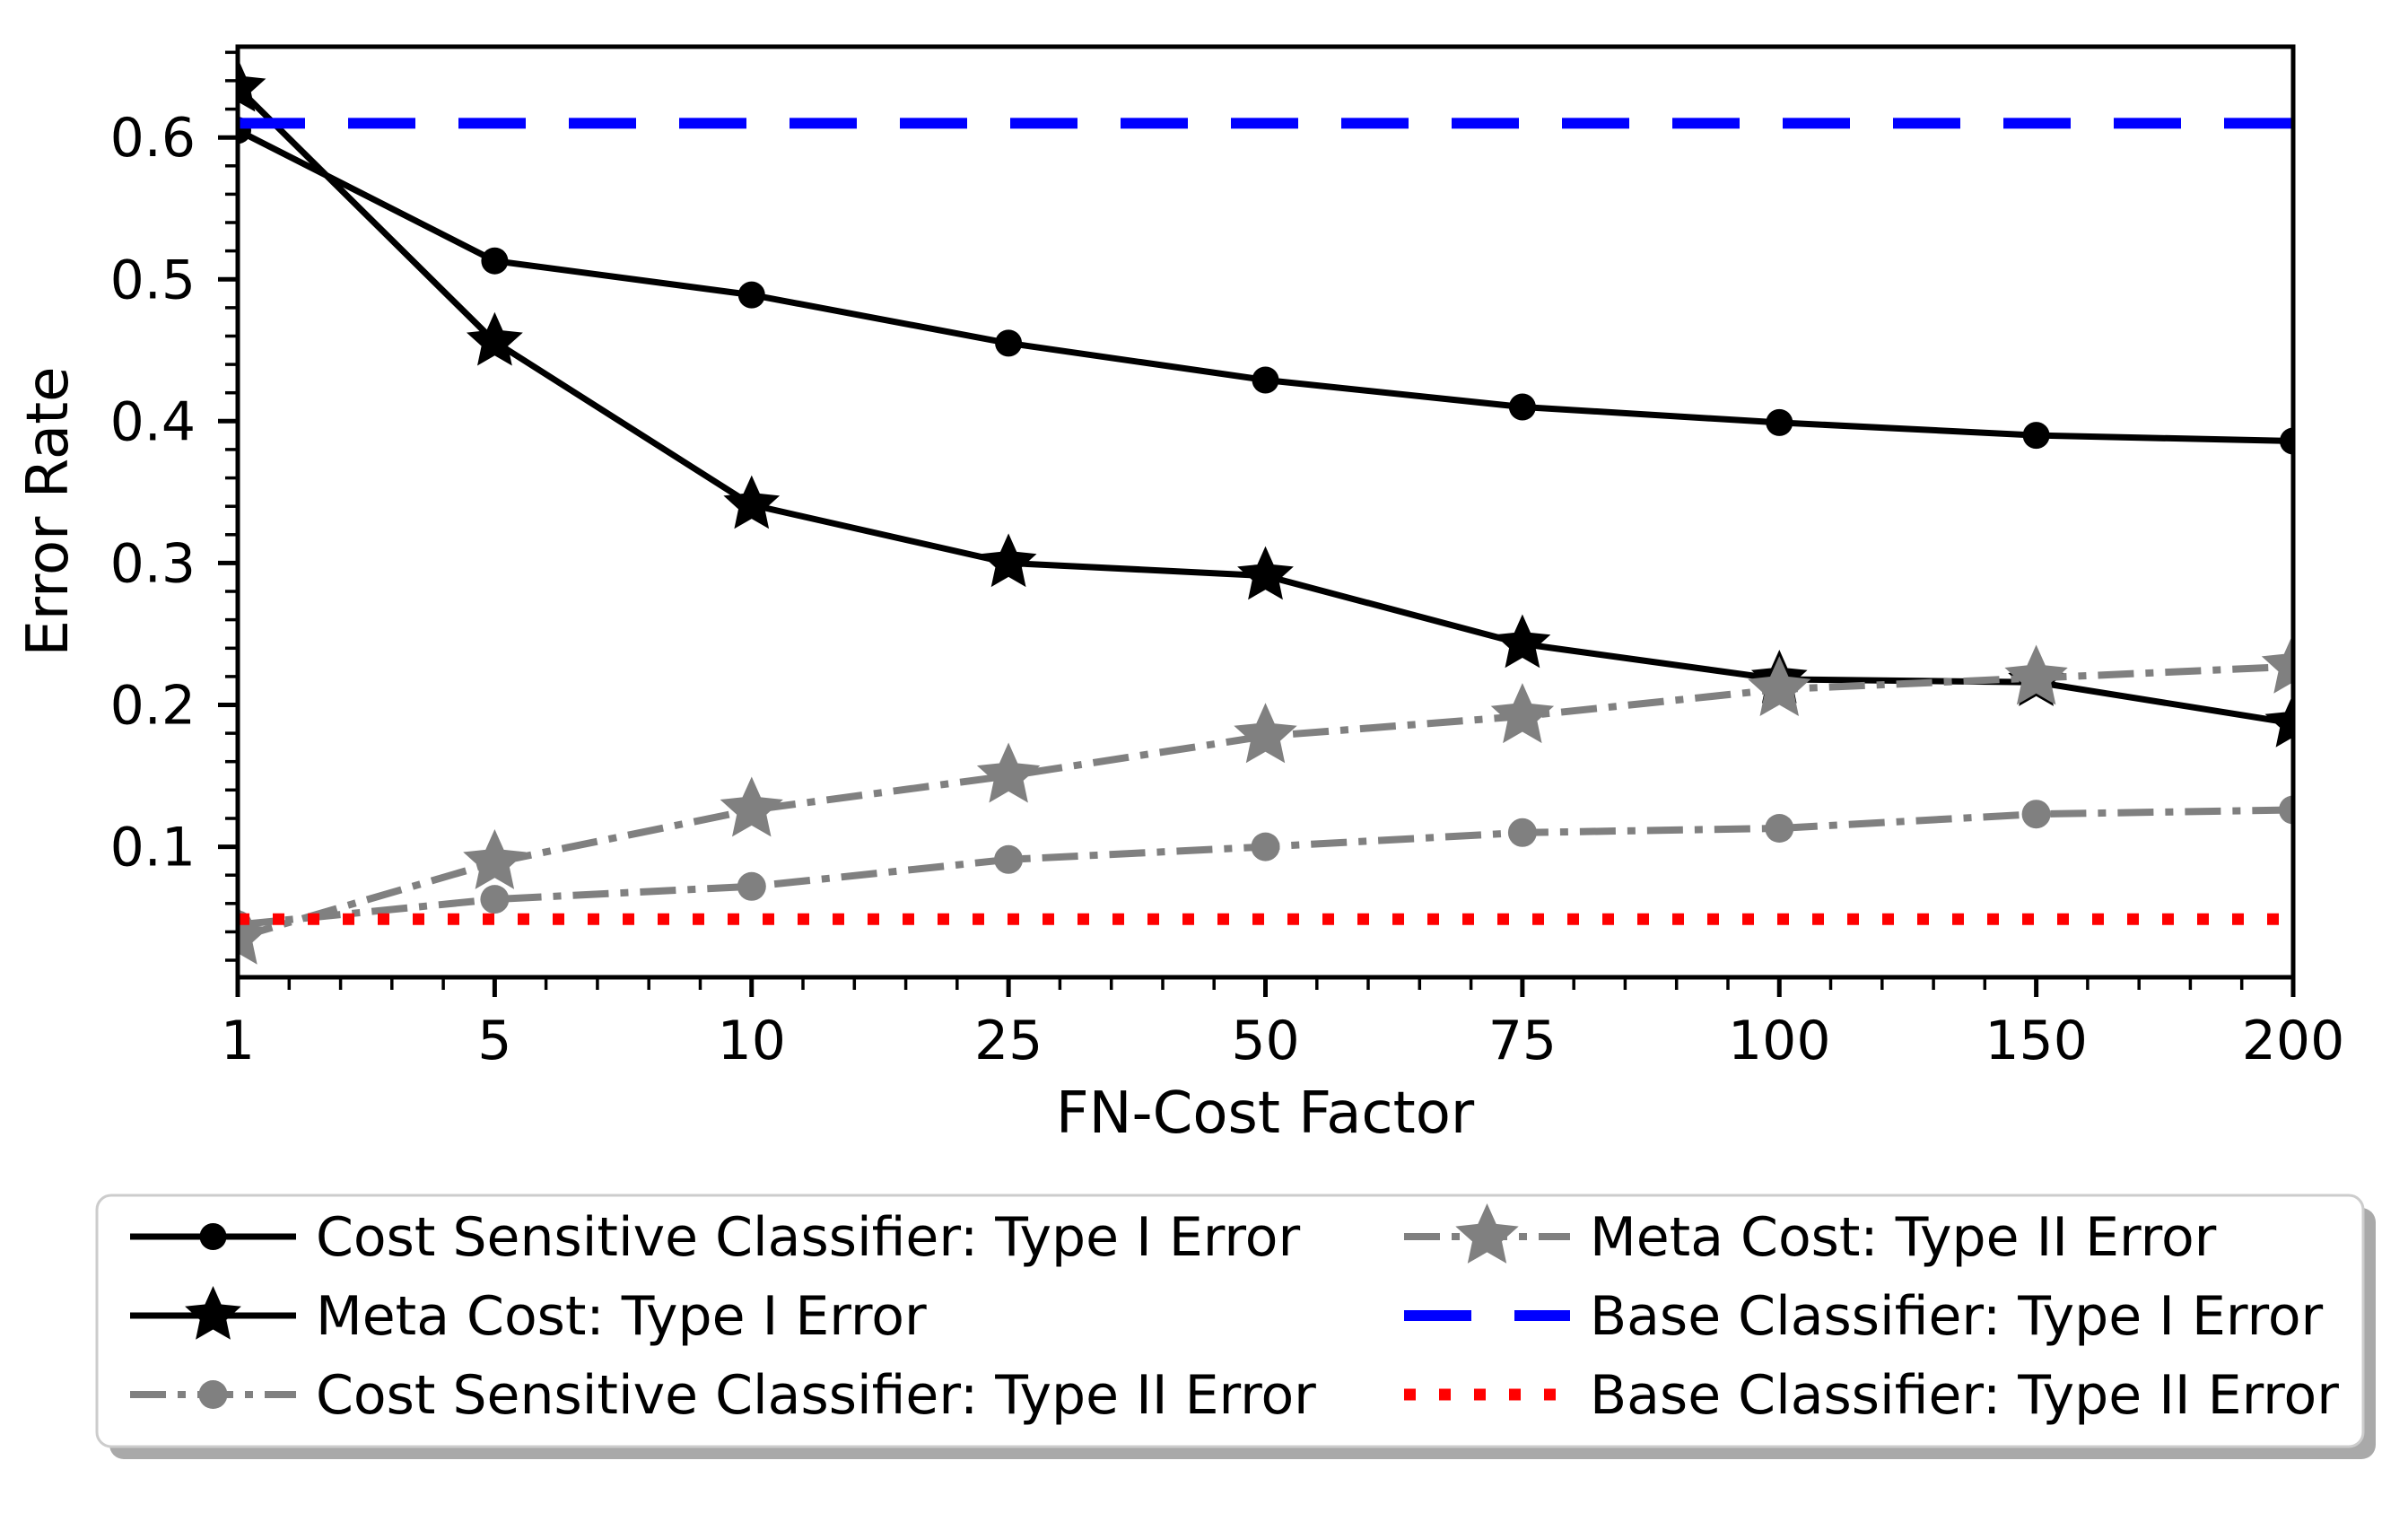 This screenshot has height=1513, width=2408. Describe the element at coordinates (1265, 1041) in the screenshot. I see `x-tick-label: 50` at that location.